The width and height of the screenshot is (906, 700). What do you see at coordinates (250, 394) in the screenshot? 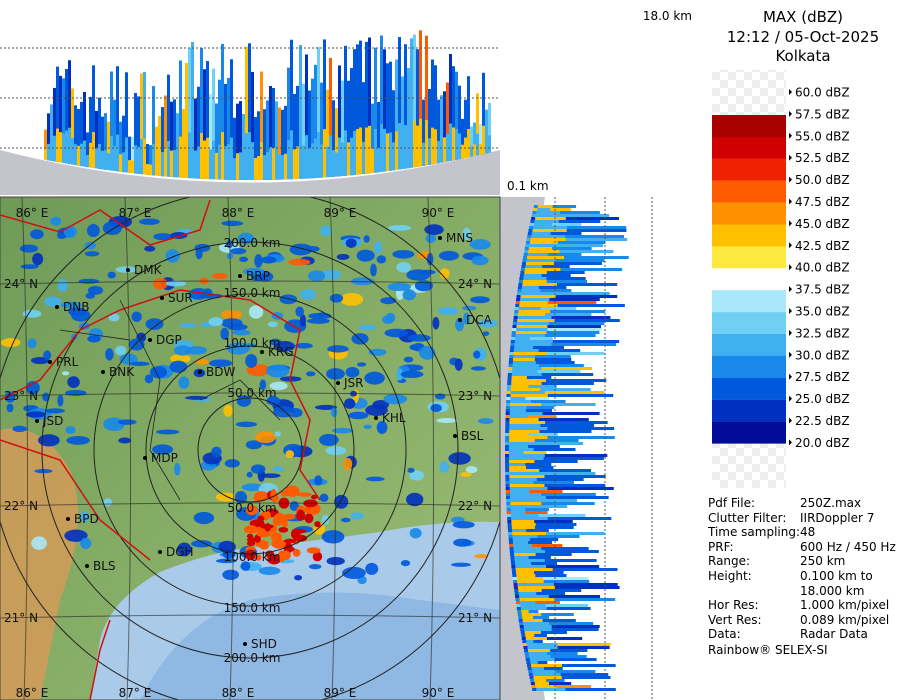
I see `parallel` at bounding box center [250, 394].